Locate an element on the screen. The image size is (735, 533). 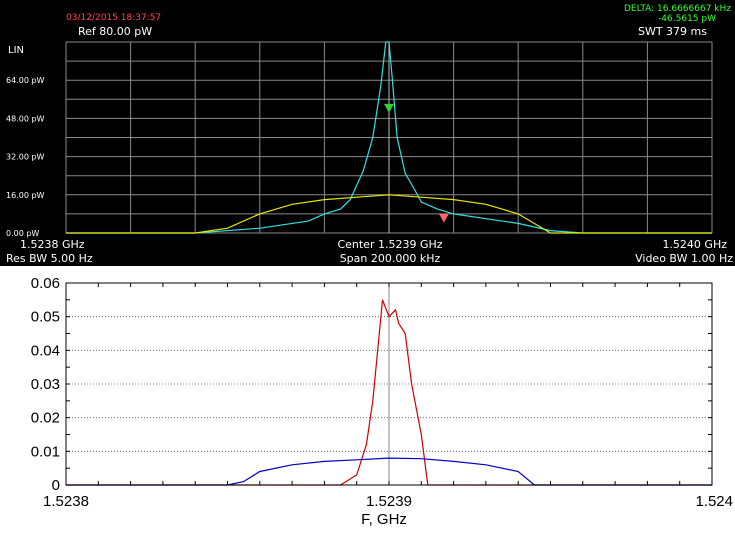
video-bandwidth: Video BW 1.00 Hz is located at coordinates (684, 258).